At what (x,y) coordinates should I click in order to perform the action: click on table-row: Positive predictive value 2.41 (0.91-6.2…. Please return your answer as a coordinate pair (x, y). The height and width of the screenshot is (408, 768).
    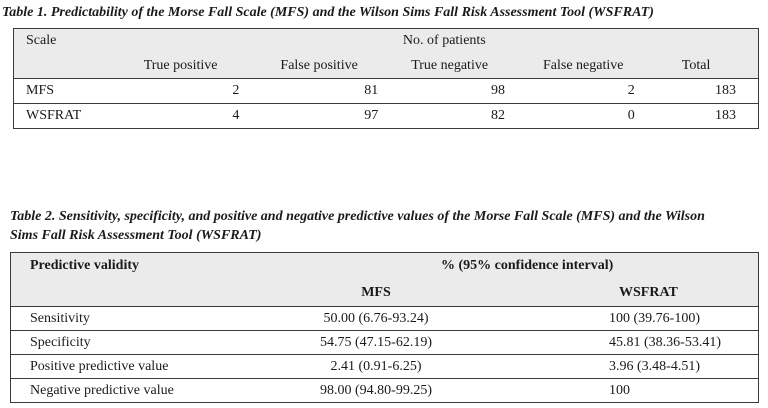
    Looking at the image, I should click on (384, 367).